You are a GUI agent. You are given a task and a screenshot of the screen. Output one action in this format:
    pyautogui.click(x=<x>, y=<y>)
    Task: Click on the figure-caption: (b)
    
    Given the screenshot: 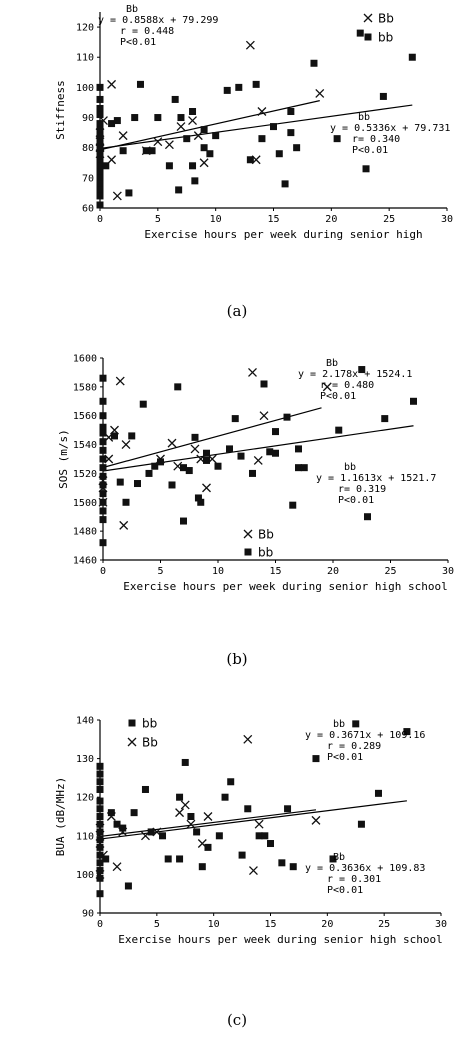 What is the action you would take?
    pyautogui.click(x=236, y=659)
    